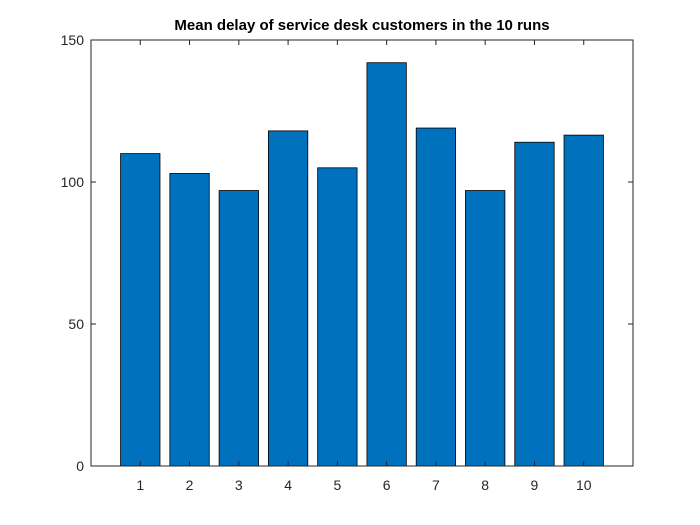  I want to click on y-tick-label-150: 150, so click(73, 40).